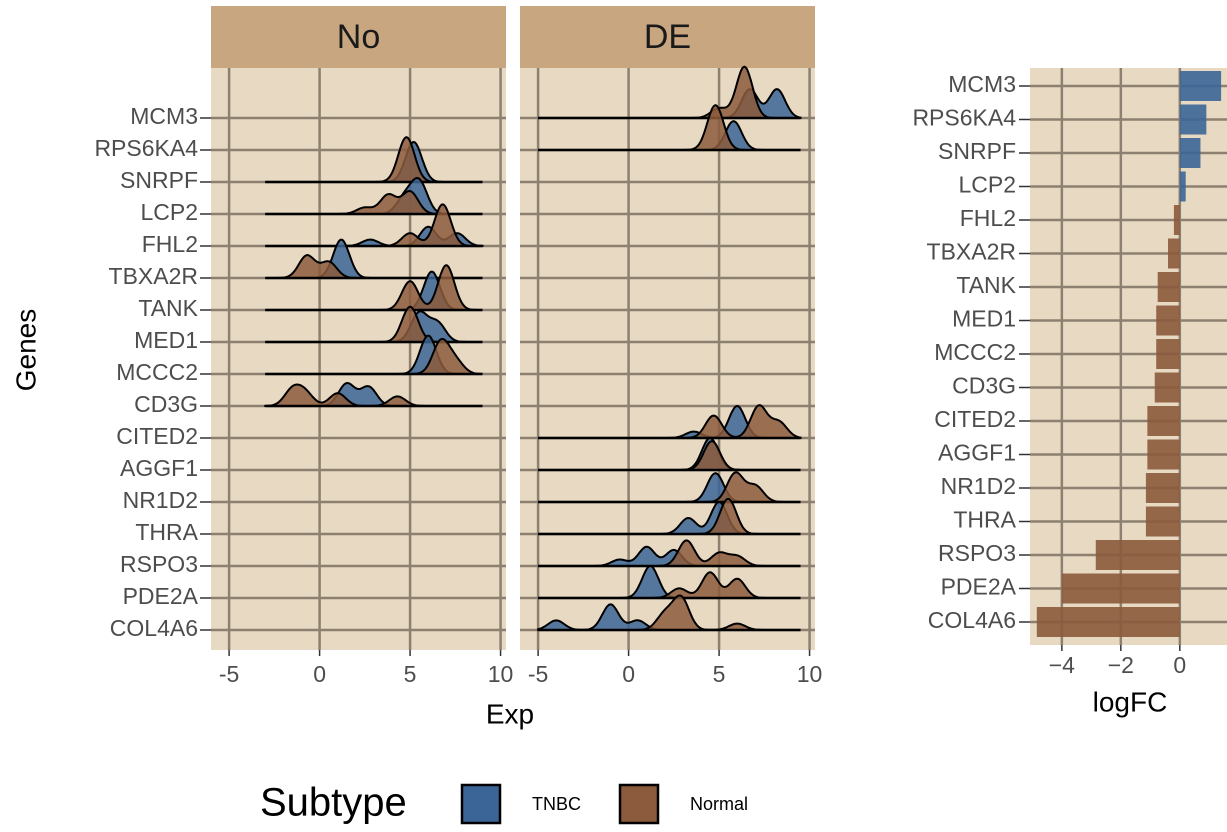  I want to click on y-axis-title: Genes, so click(25, 350).